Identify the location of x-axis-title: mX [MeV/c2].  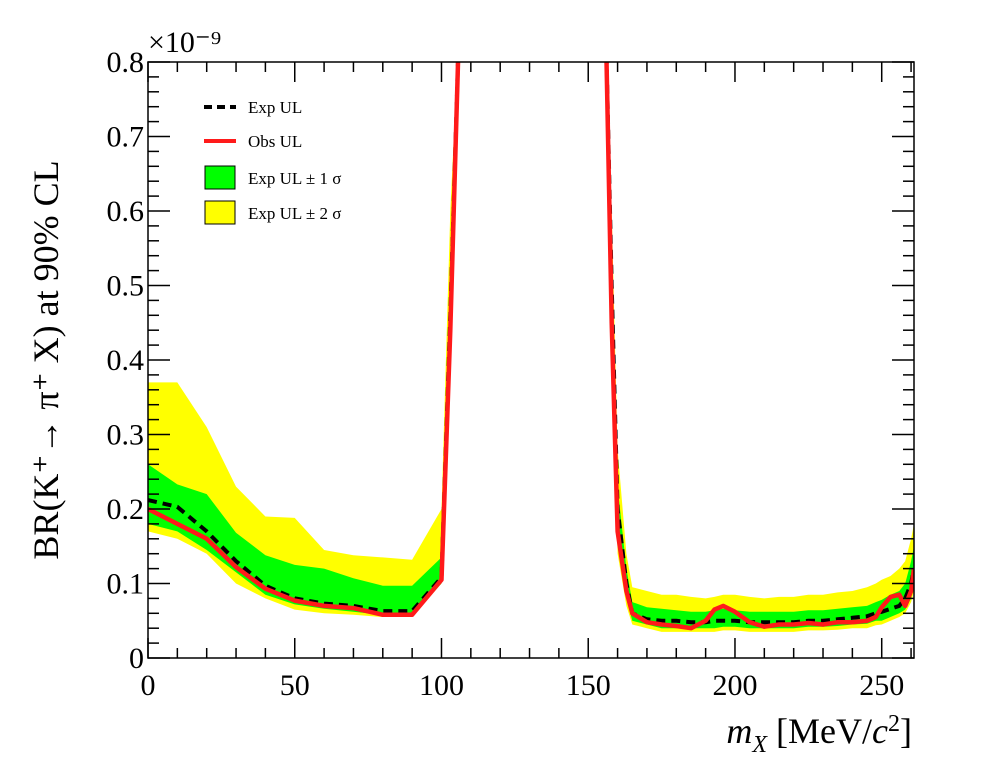
(819, 734).